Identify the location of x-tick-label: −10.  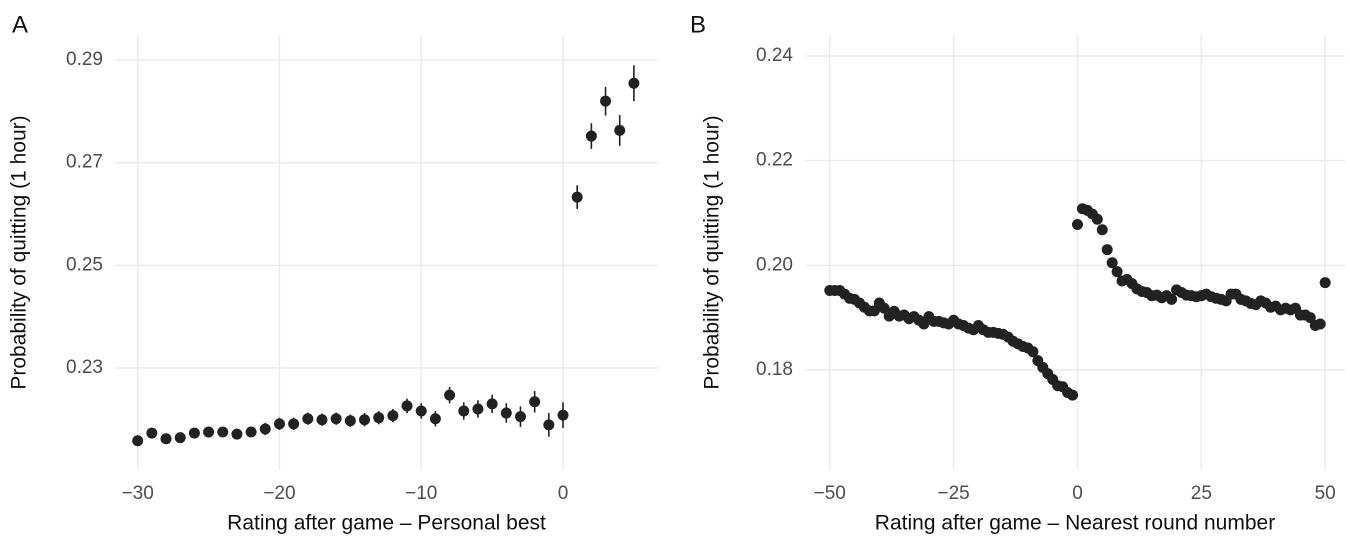
(421, 493).